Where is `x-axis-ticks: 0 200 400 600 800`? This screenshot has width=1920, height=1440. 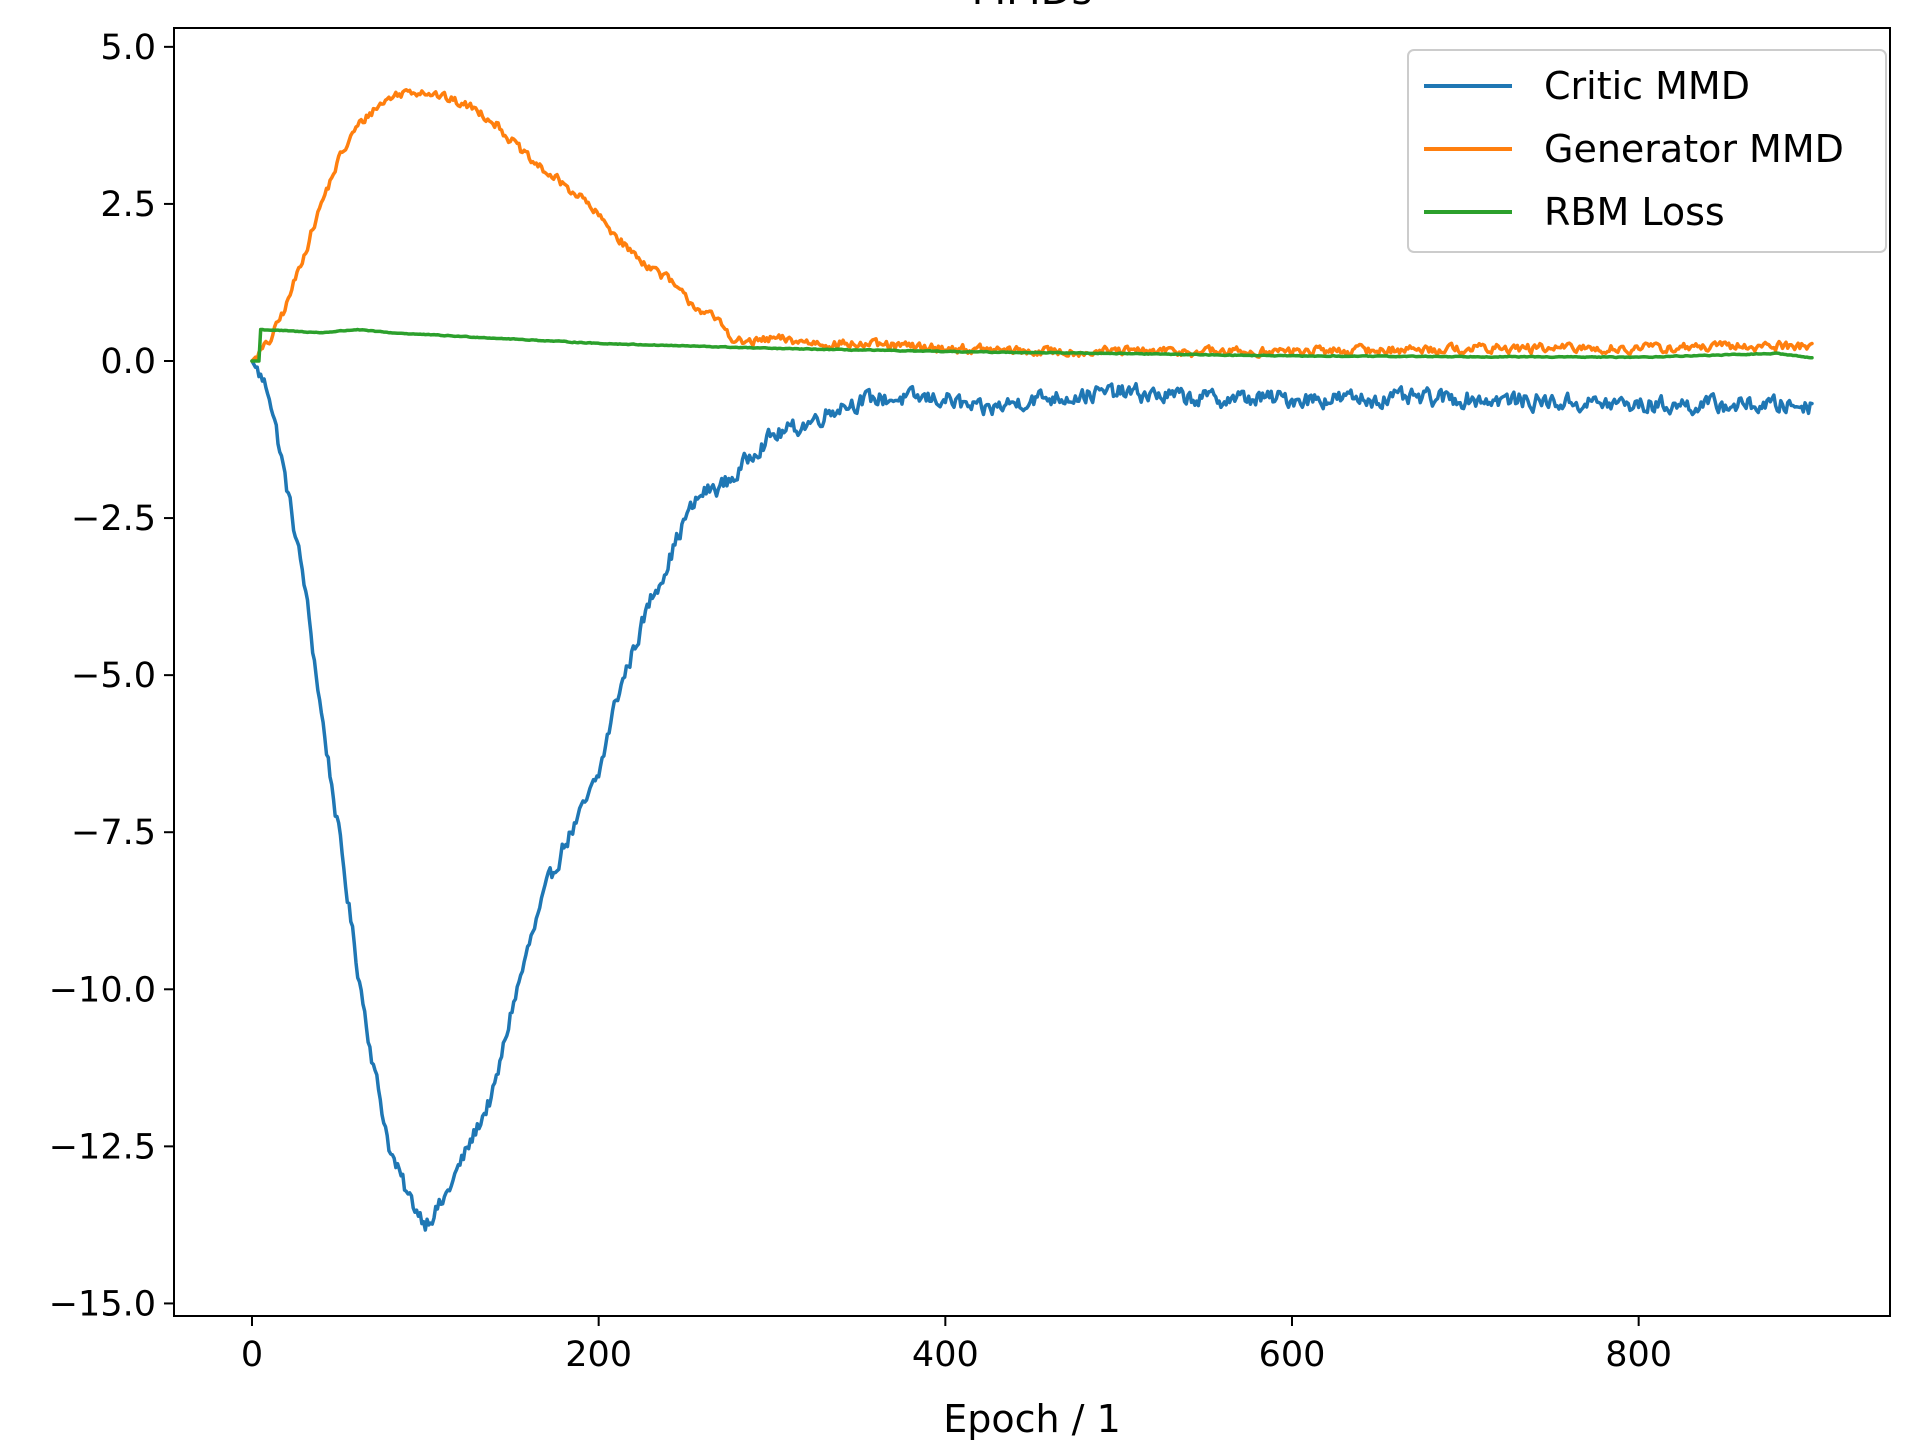 x-axis-ticks: 0 200 400 600 800 is located at coordinates (956, 1345).